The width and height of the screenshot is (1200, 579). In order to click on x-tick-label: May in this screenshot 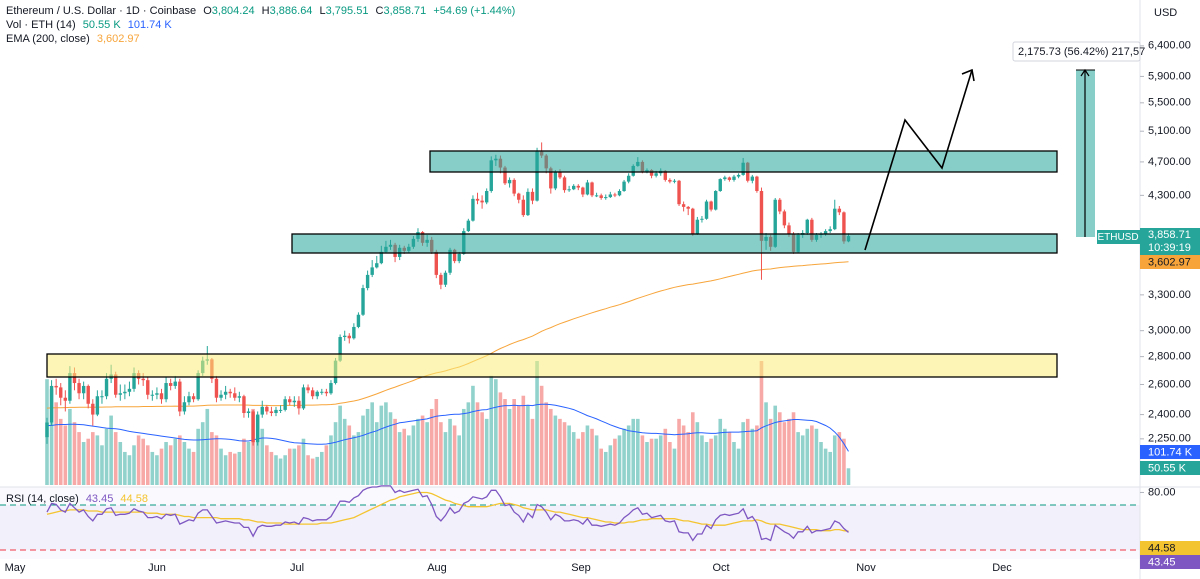, I will do `click(15, 568)`.